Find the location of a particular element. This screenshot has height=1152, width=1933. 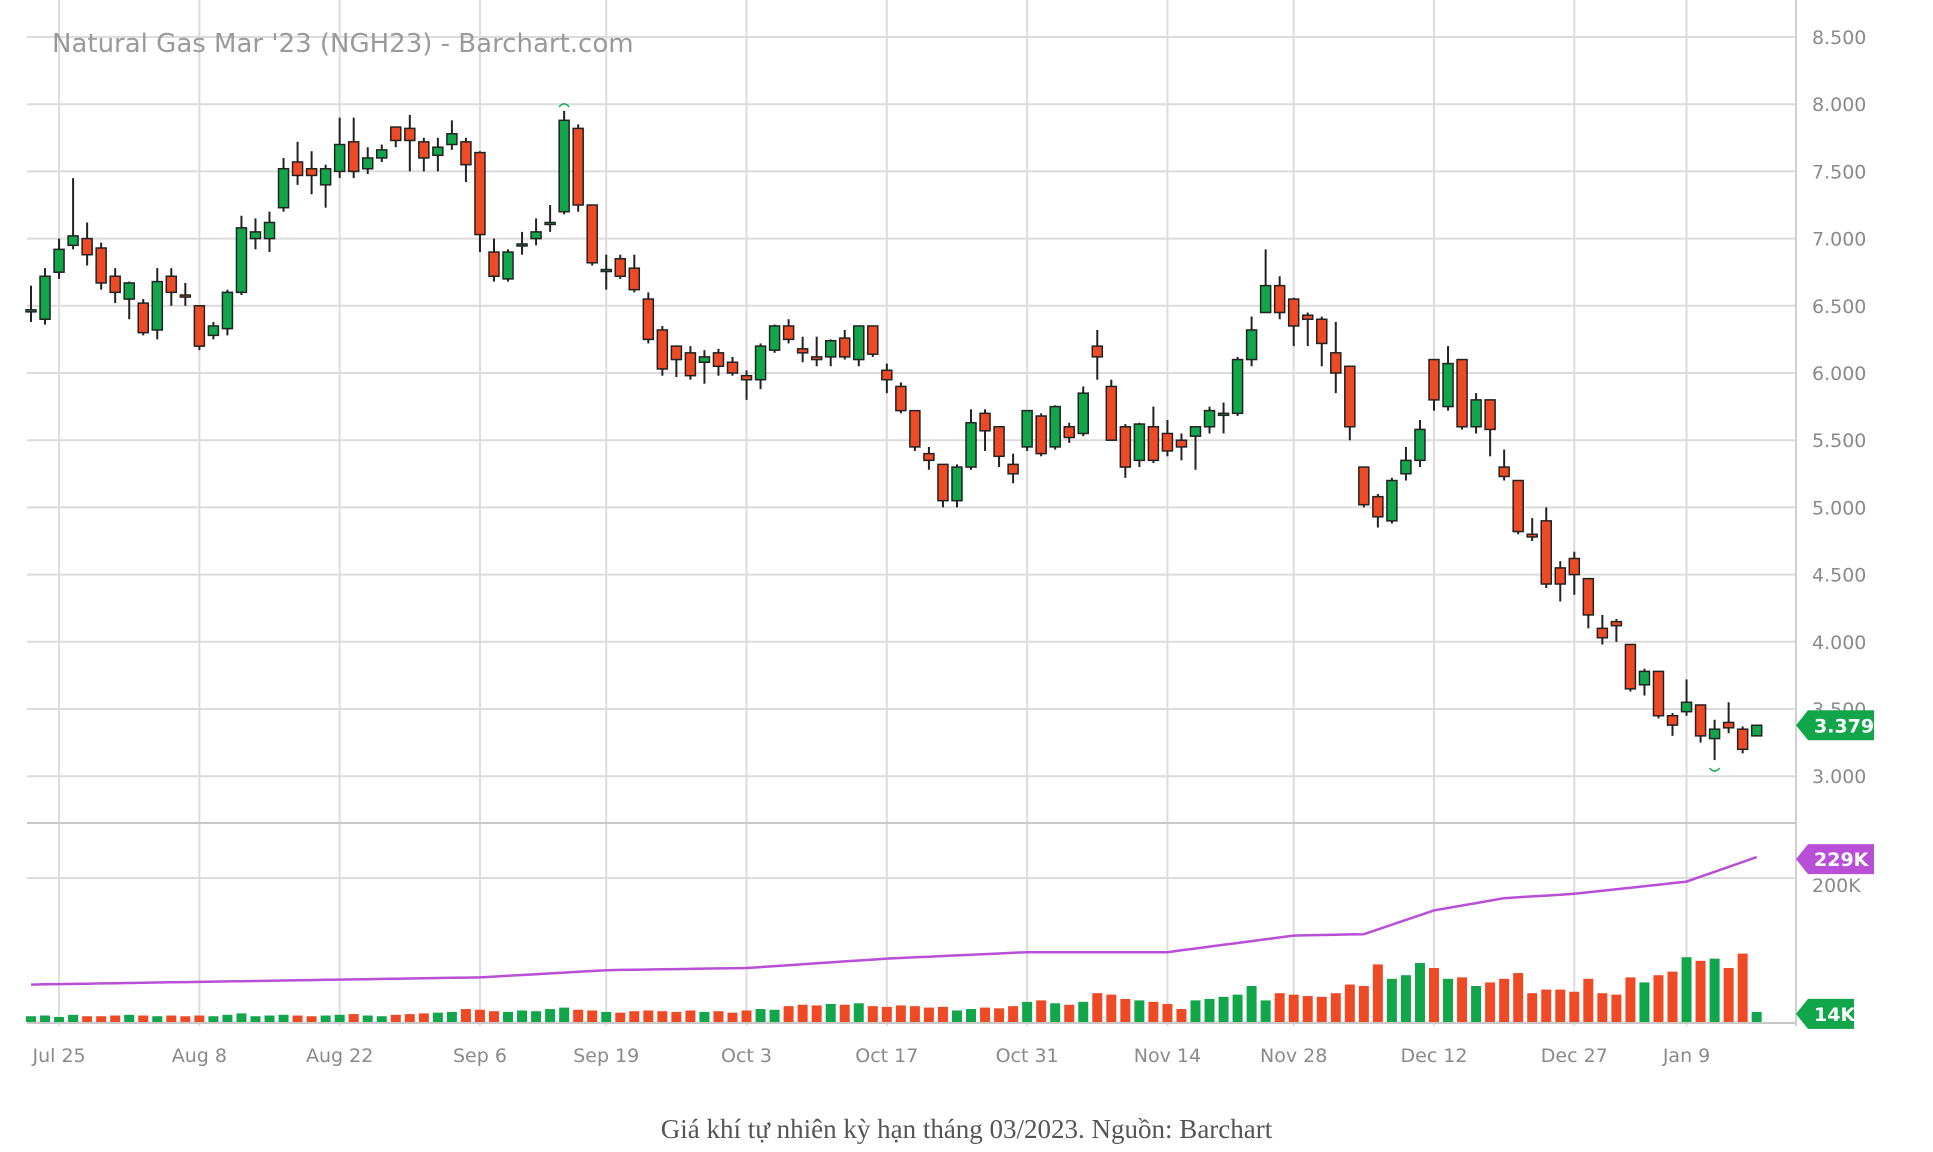

high-marker-icon is located at coordinates (564, 105).